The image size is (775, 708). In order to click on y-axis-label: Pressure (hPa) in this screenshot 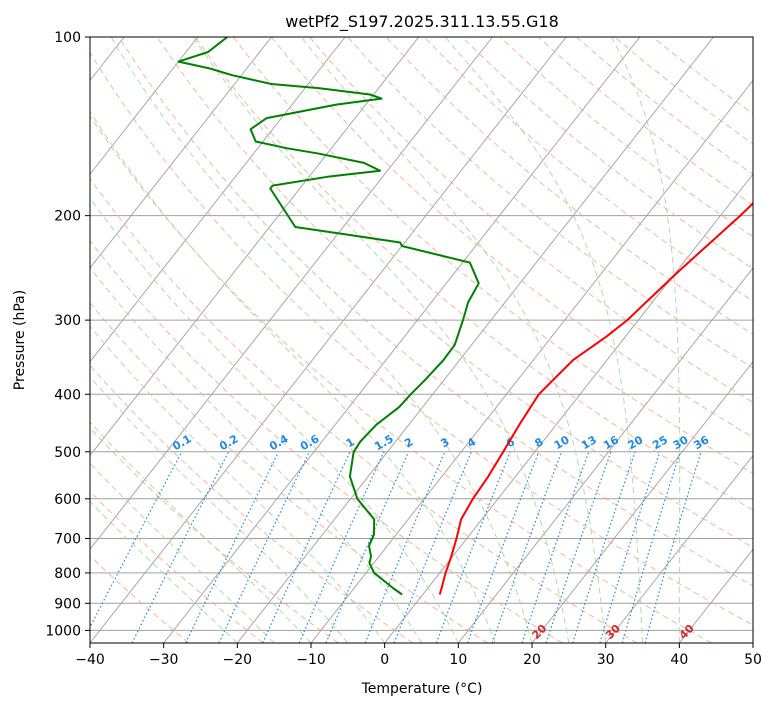, I will do `click(20, 340)`.